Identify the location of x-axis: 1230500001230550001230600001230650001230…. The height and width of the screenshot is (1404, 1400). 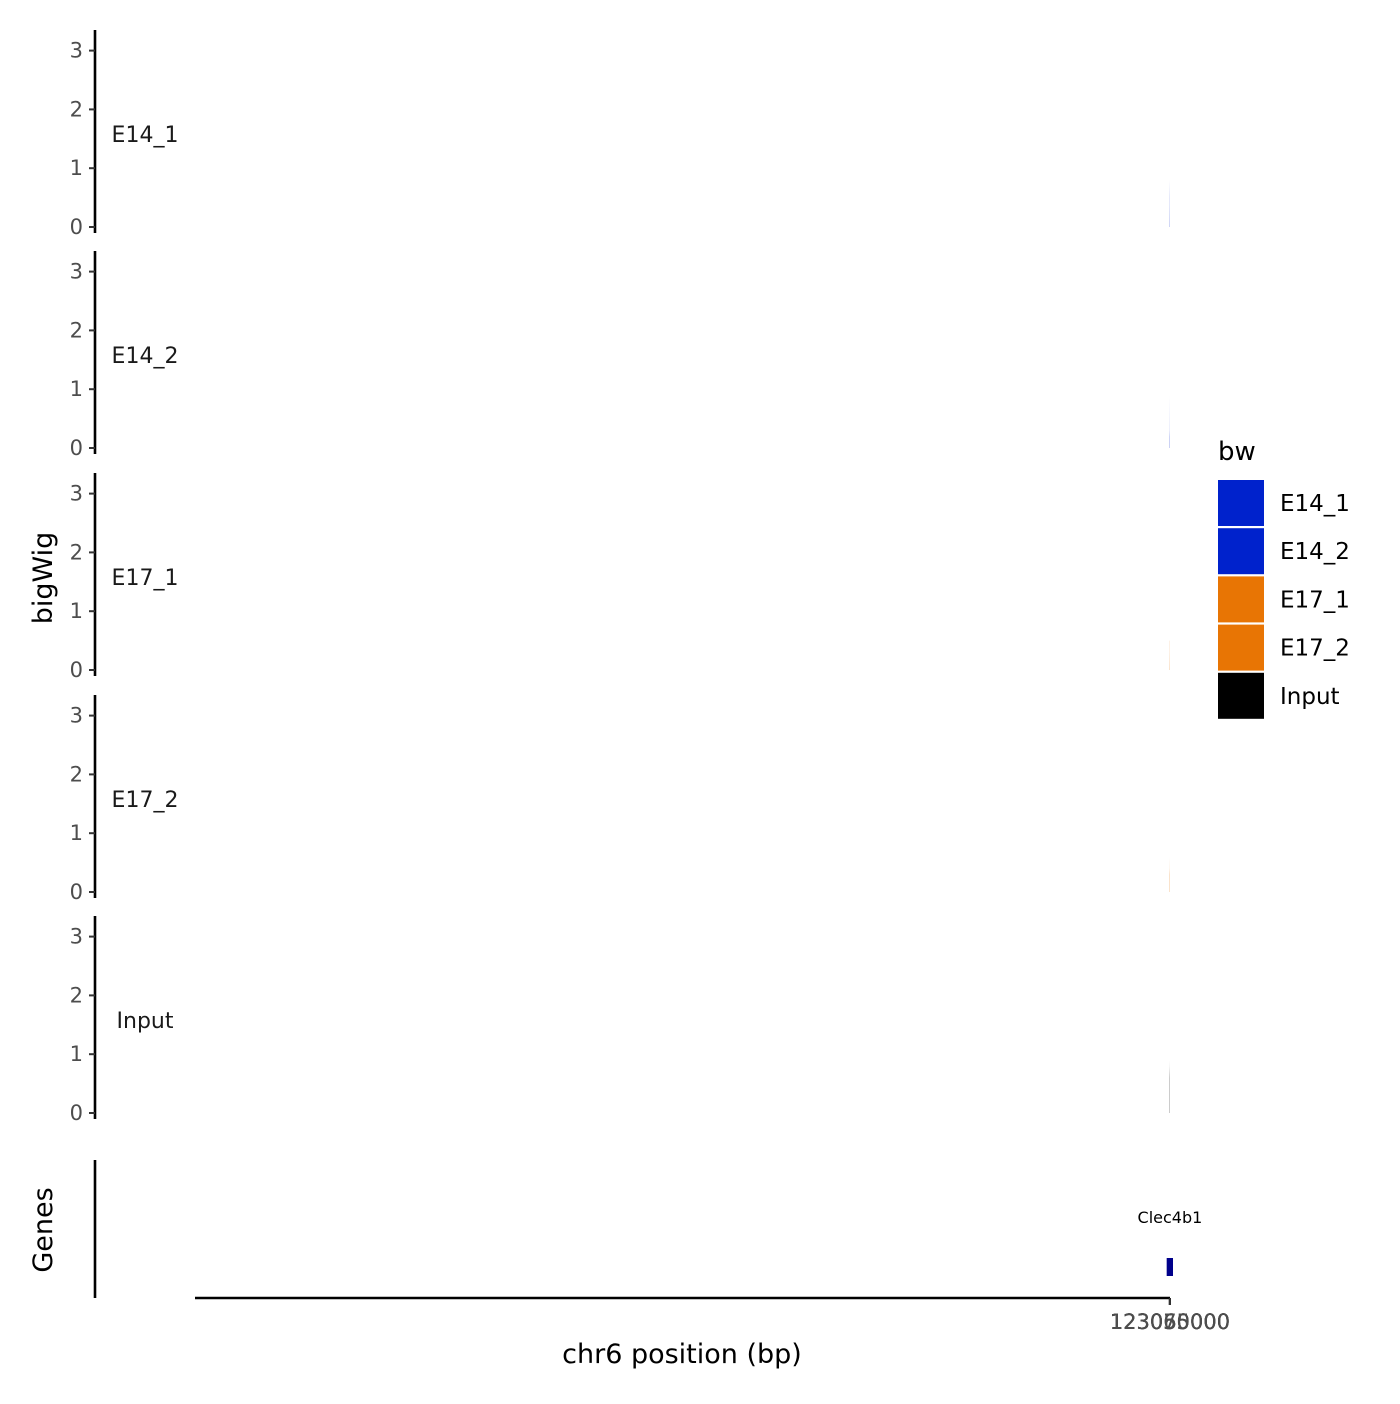
(712, 1316).